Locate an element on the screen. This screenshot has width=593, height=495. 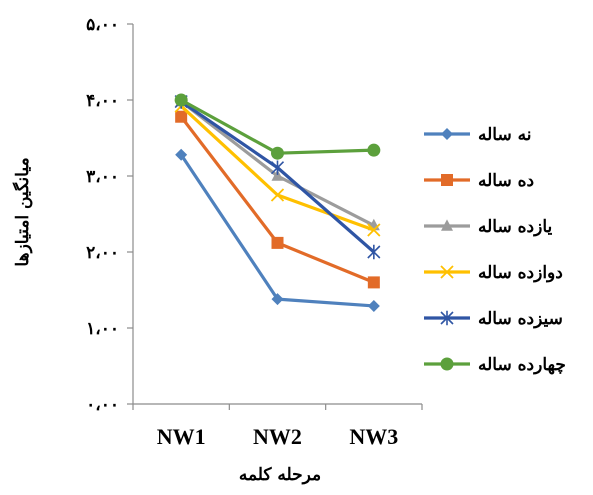
legend-item: چهارده ساله is located at coordinates (495, 365).